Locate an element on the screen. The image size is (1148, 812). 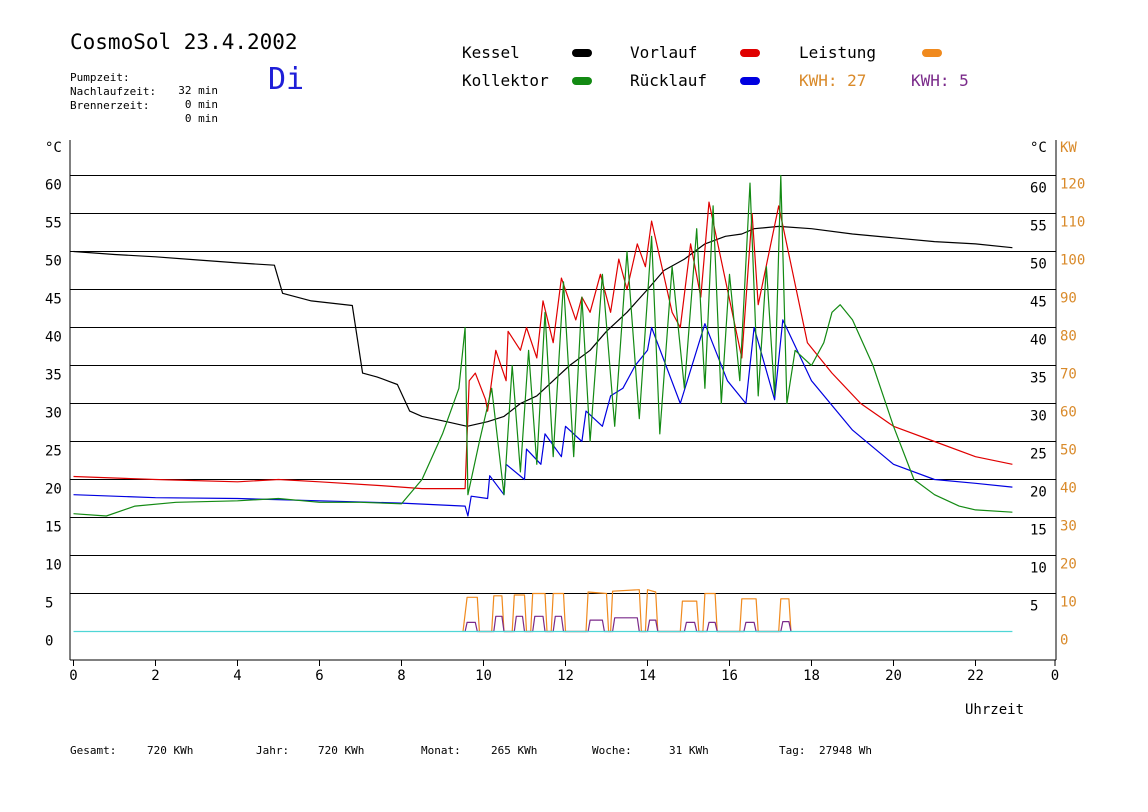
footer-monat-label: Monat: is located at coordinates (441, 750).